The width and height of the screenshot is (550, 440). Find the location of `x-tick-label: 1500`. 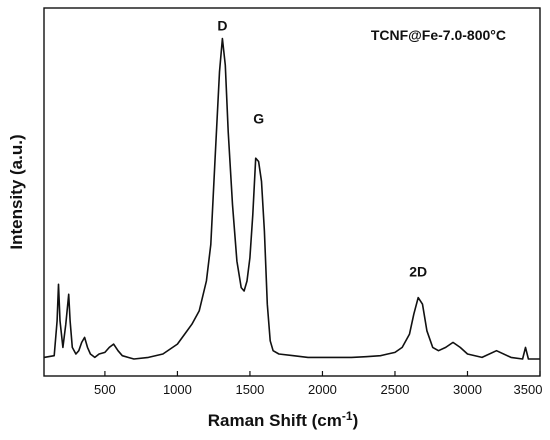

x-tick-label: 1500 is located at coordinates (249, 389).